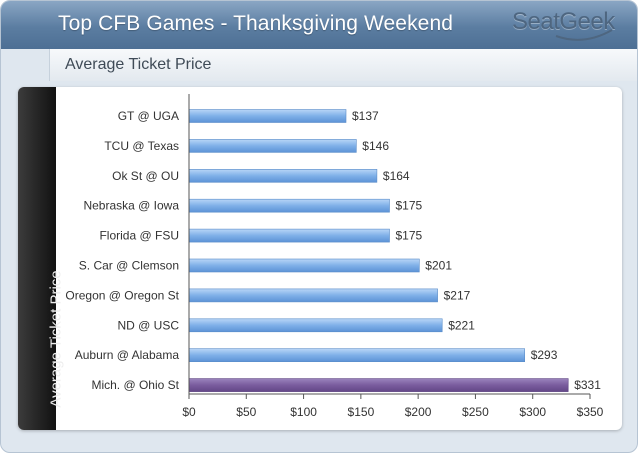 The width and height of the screenshot is (638, 453). Describe the element at coordinates (590, 412) in the screenshot. I see `x-tick-label: $350` at that location.